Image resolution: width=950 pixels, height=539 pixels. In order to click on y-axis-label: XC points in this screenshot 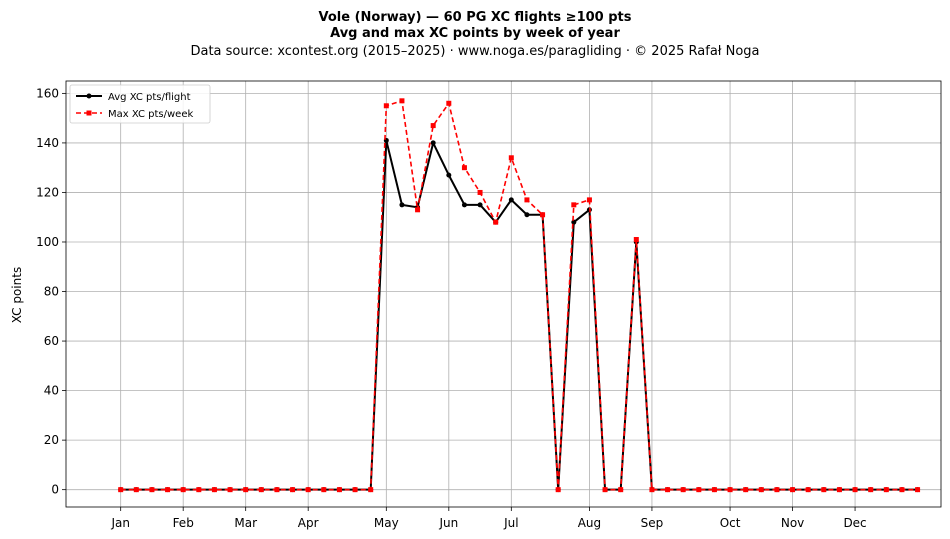, I will do `click(17, 295)`.